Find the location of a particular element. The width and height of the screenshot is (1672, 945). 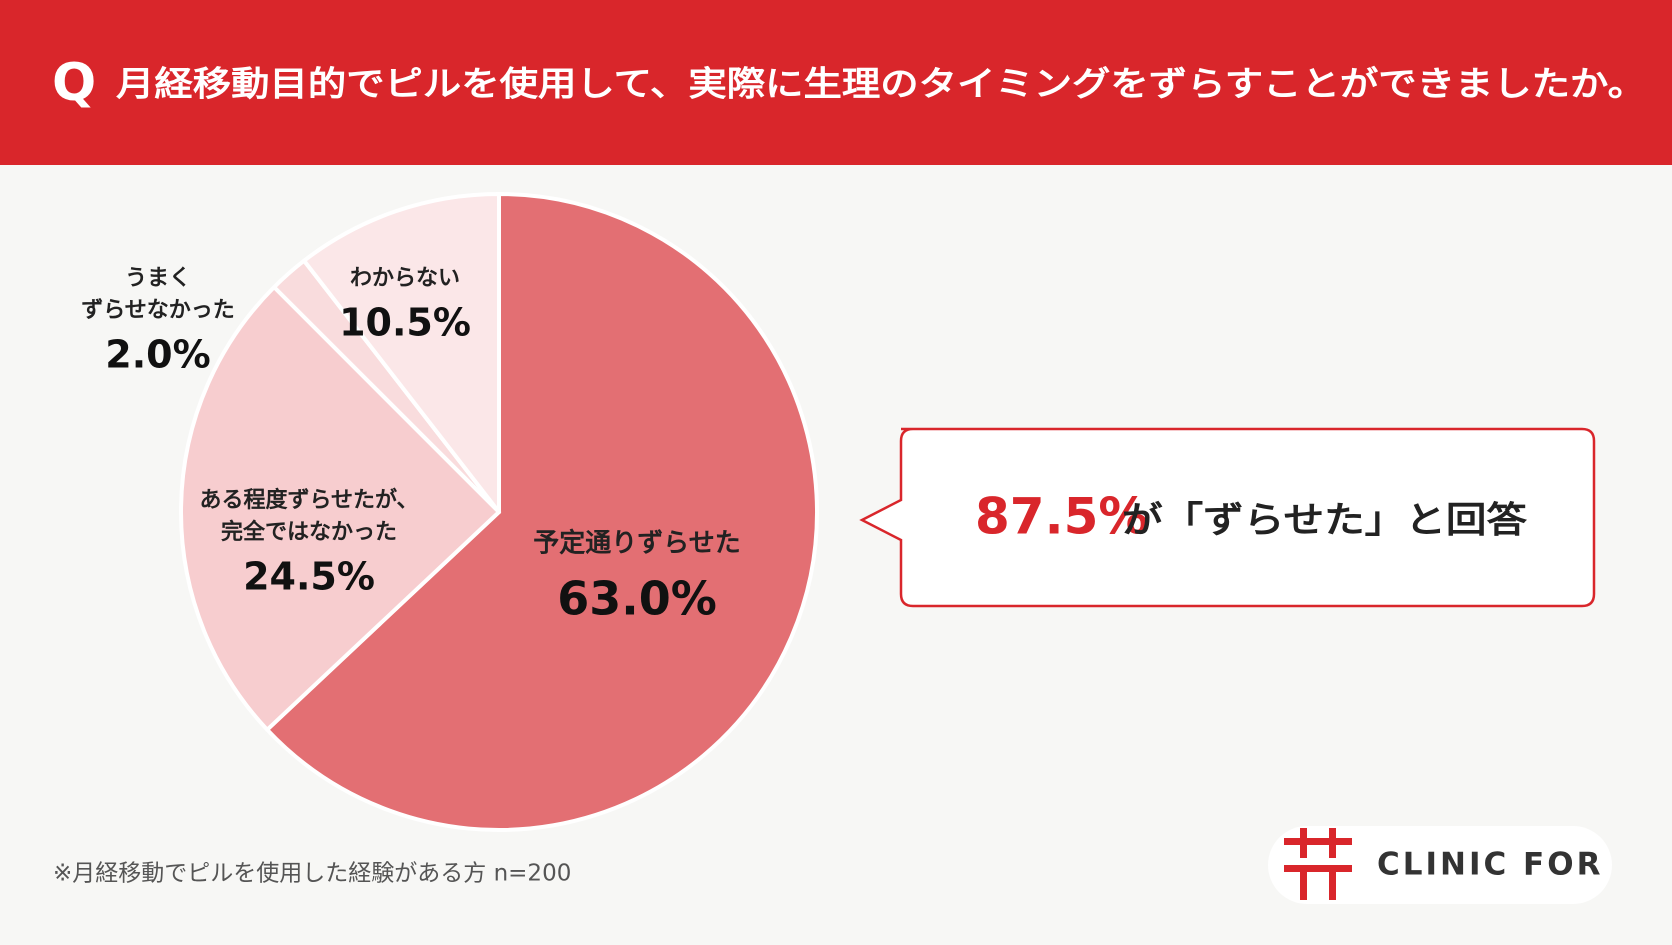

callout-text: が「ずらせた」と回答 is located at coordinates (1325, 520).